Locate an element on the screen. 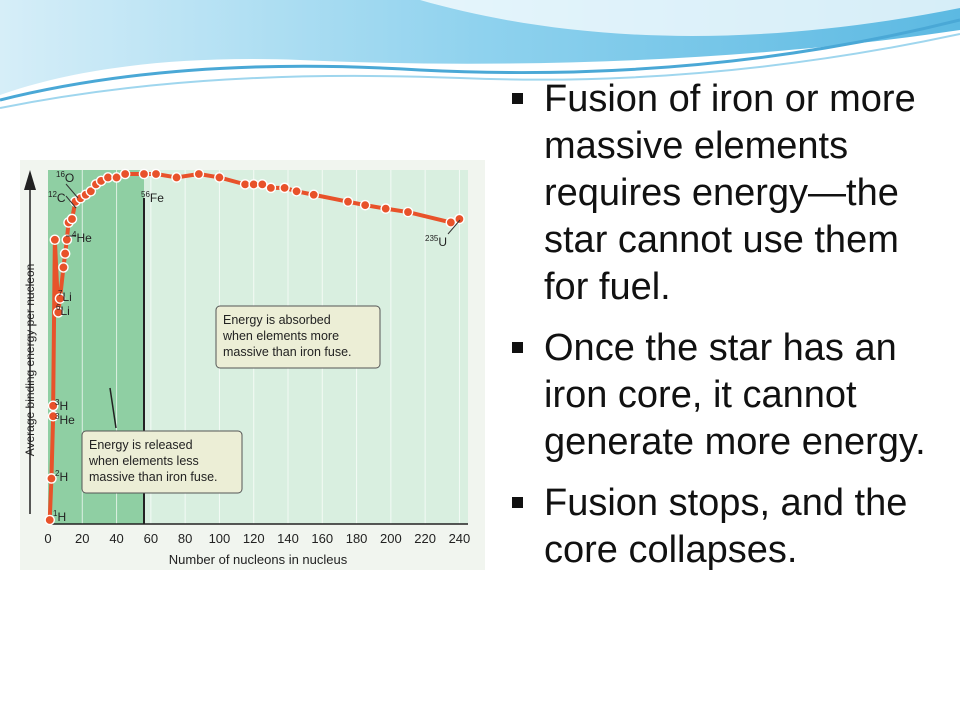  x-tick-label: 40 is located at coordinates (116, 538).